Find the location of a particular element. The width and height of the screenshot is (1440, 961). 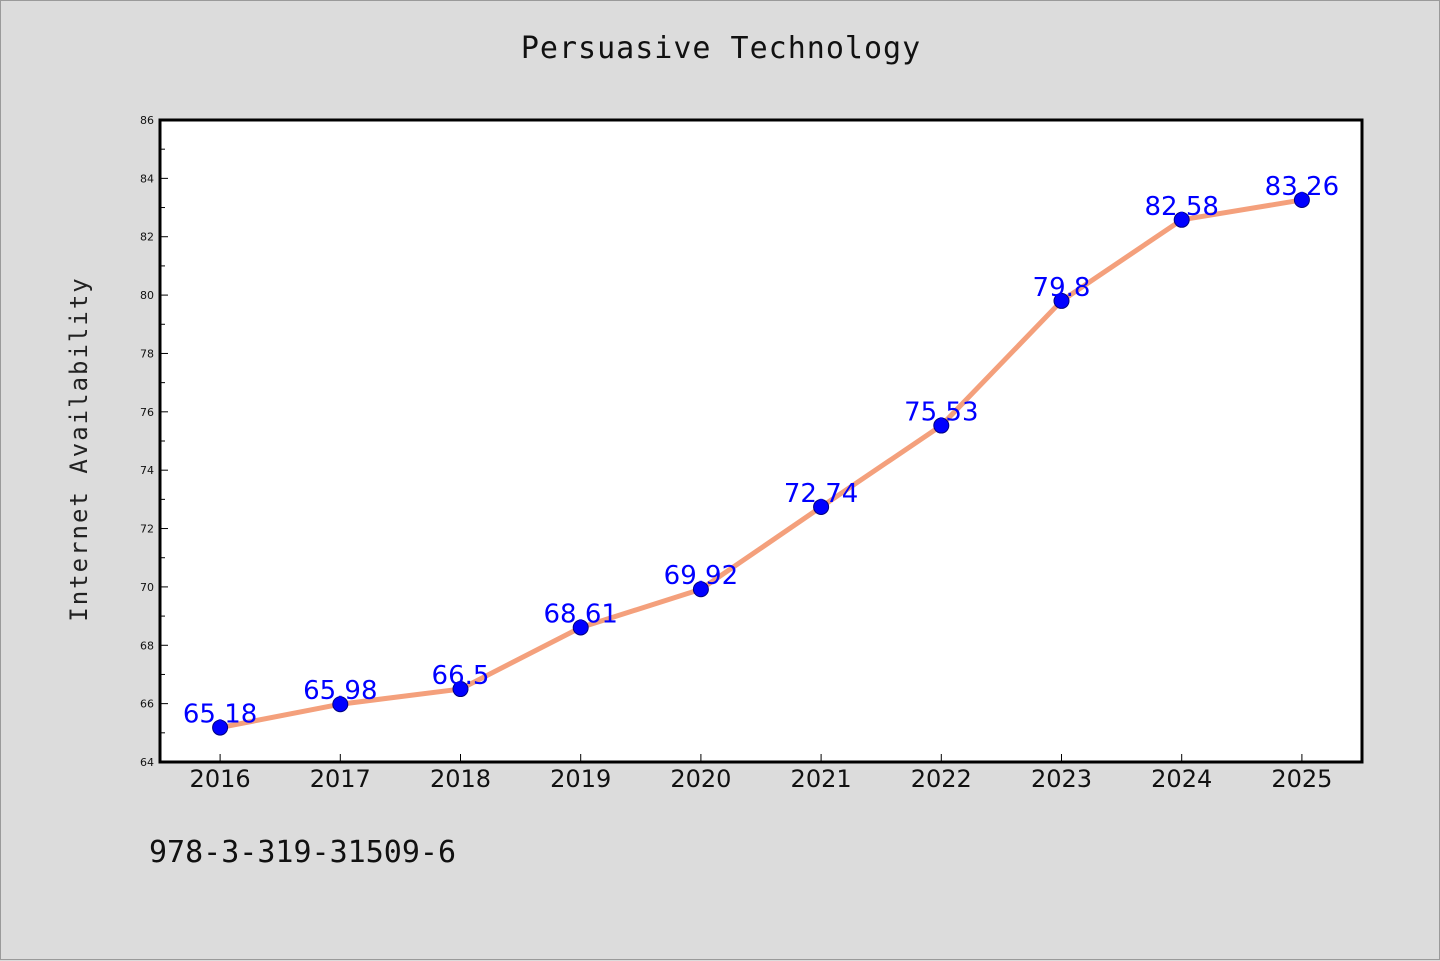

y-tick-label: 64 is located at coordinates (147, 762).